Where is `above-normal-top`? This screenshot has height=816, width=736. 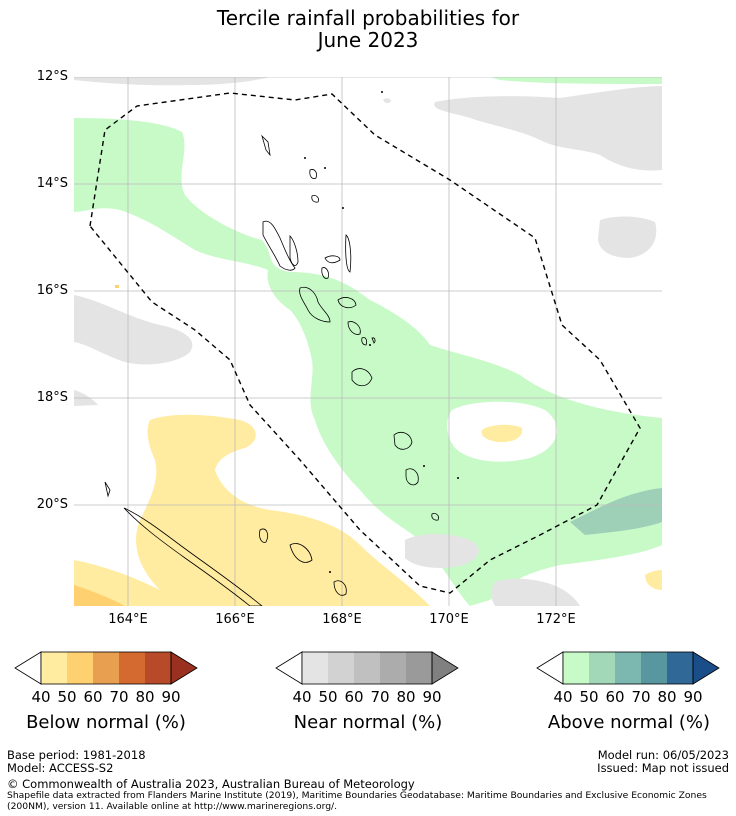
above-normal-top is located at coordinates (576, 80).